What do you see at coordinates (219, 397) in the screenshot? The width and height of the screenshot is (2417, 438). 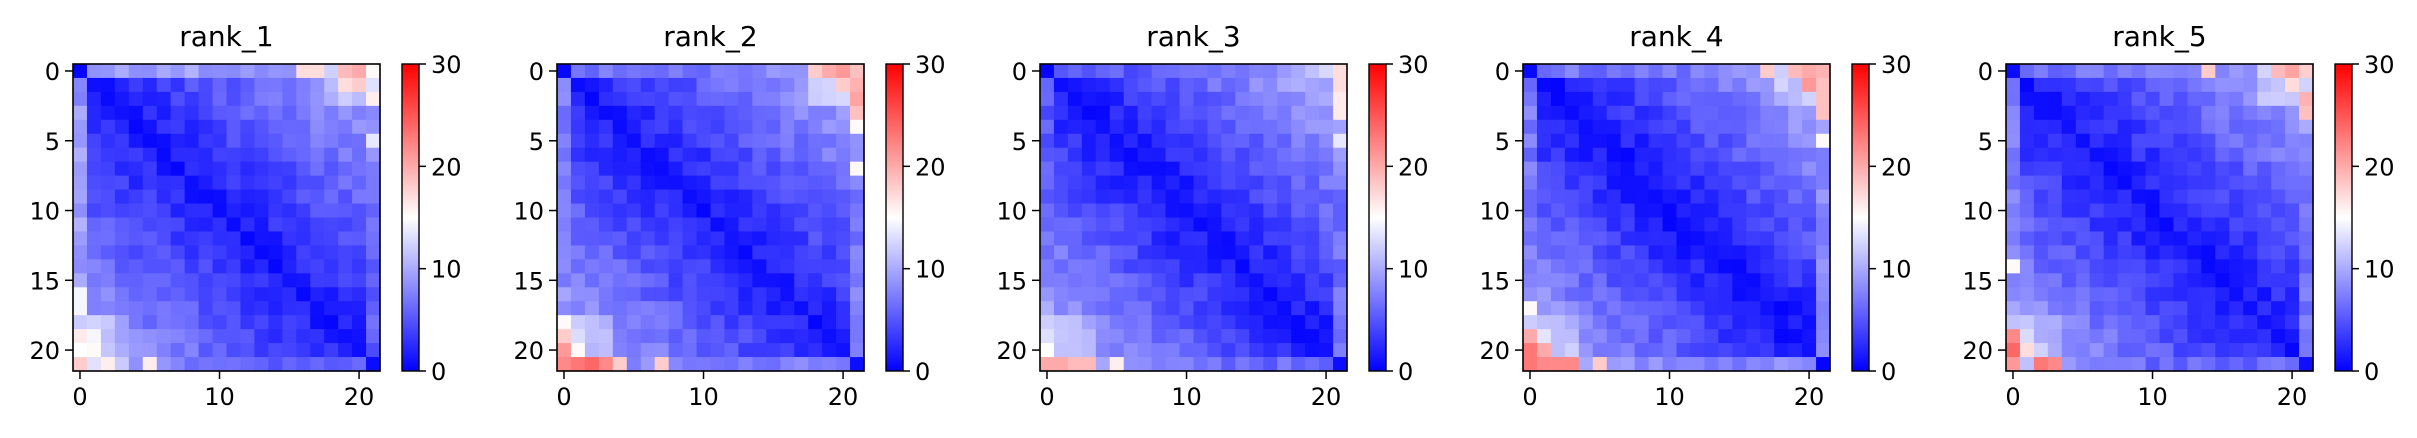 I see `x-tick-label: 10` at bounding box center [219, 397].